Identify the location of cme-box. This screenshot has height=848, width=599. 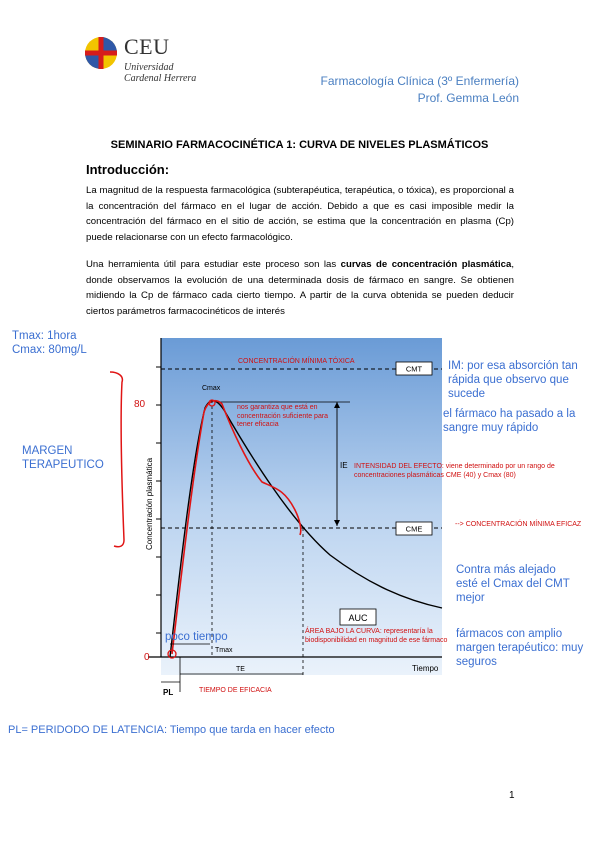
(414, 528).